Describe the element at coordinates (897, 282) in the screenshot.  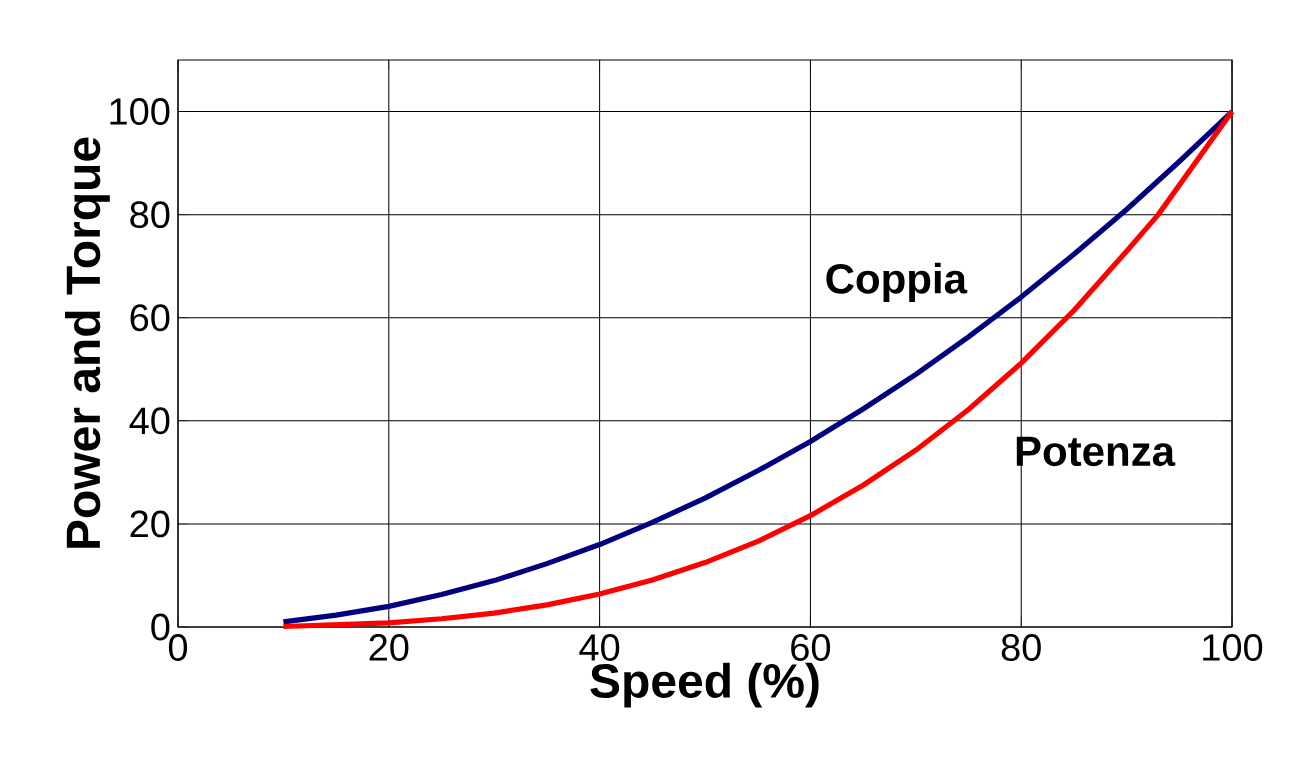
I see `series-label: Coppia` at that location.